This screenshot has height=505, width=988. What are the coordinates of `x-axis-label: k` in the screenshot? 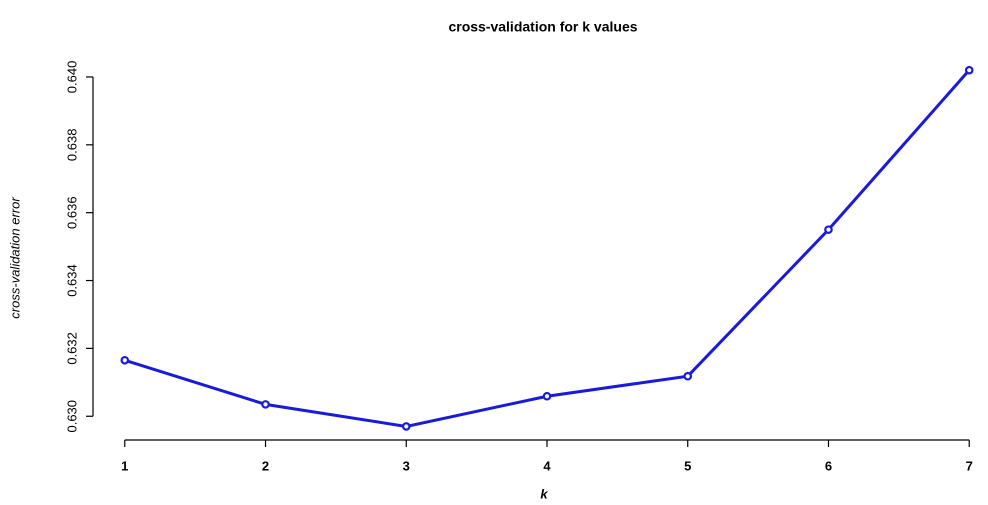 It's located at (544, 493).